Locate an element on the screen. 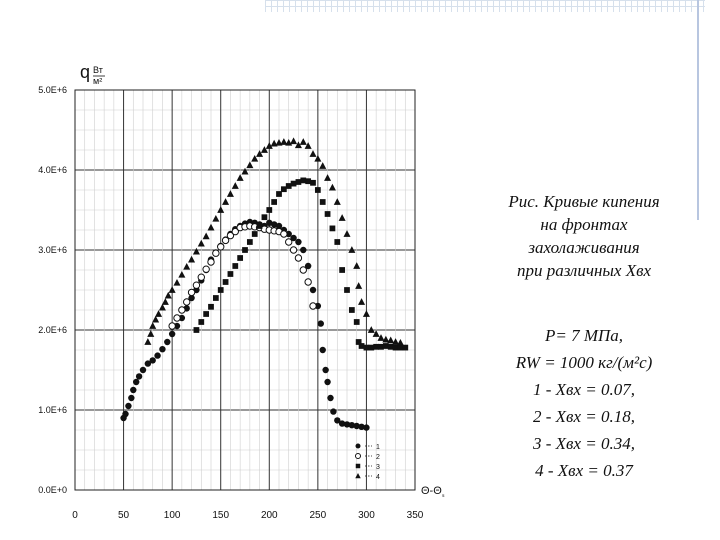 Image resolution: width=720 pixels, height=540 pixels. y-tick-label: 1.0E+6 is located at coordinates (52, 410).